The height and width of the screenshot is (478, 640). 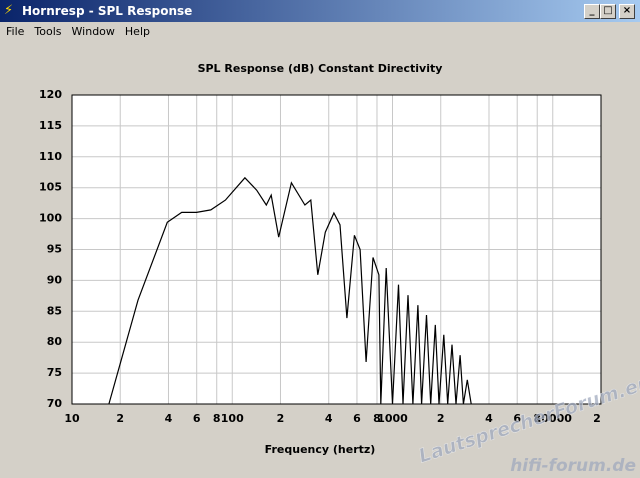 I want to click on minimize-button: _, so click(x=592, y=11).